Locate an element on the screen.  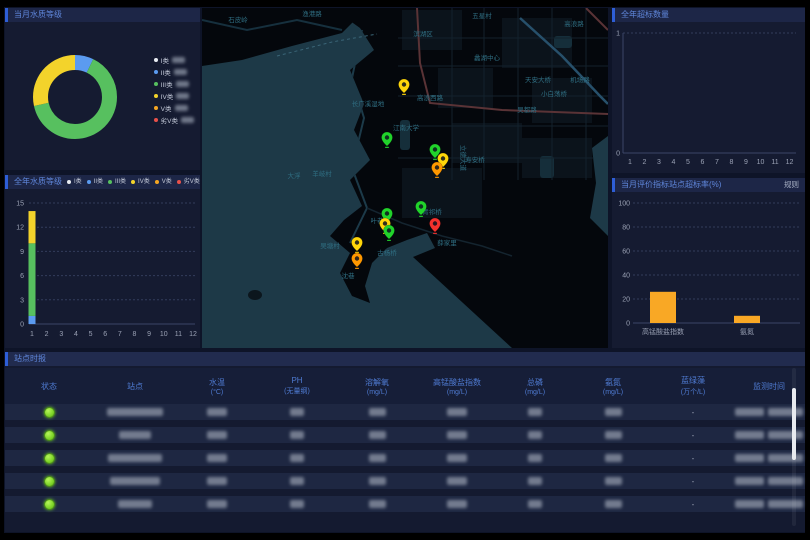
map-place-label: 长广溪湿地 is located at coordinates (368, 103).